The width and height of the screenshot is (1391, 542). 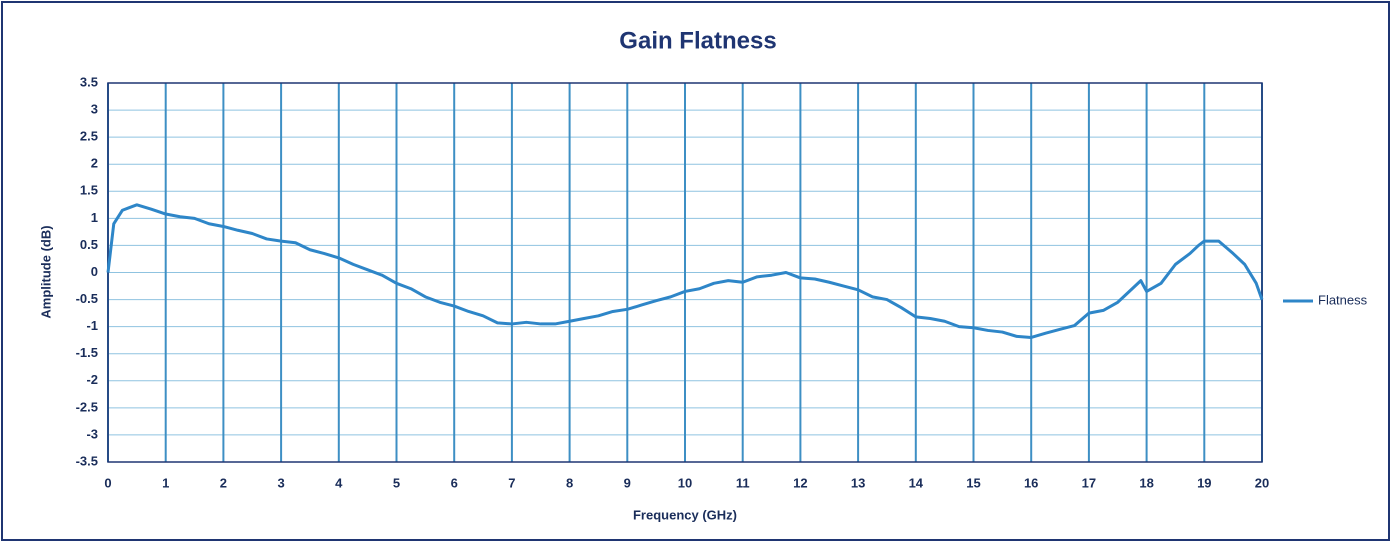 What do you see at coordinates (89, 244) in the screenshot?
I see `y-tick-label: 0.5` at bounding box center [89, 244].